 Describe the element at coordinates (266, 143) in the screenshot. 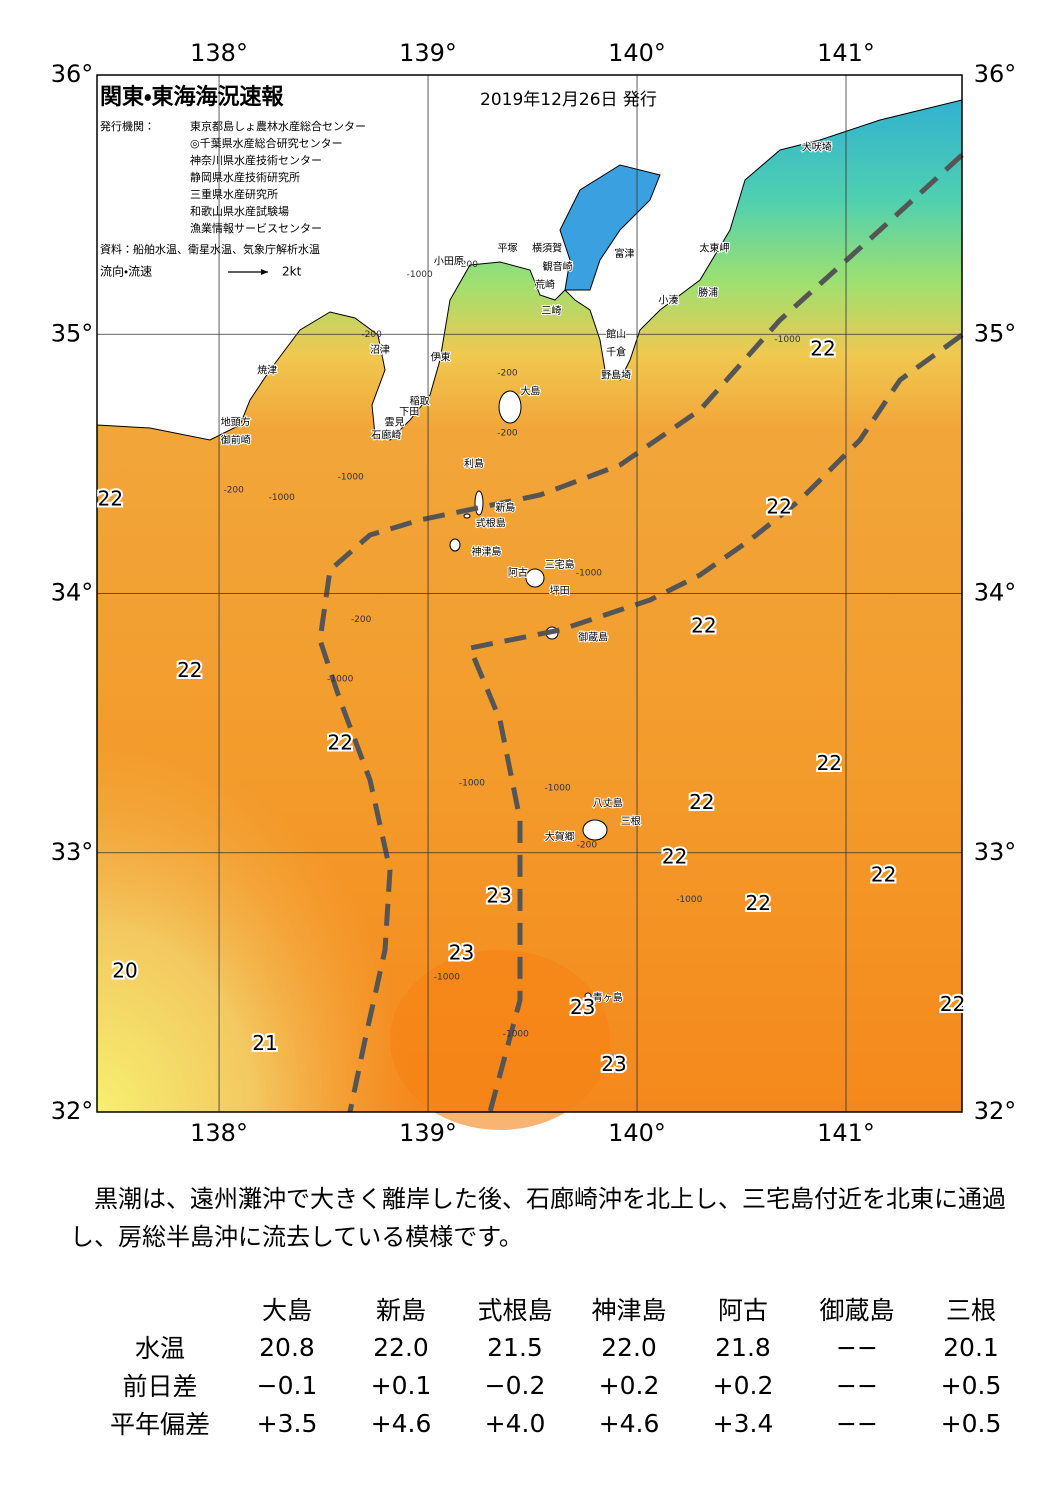

I see `issuer: ◎千葉県水産総合研究センター` at that location.